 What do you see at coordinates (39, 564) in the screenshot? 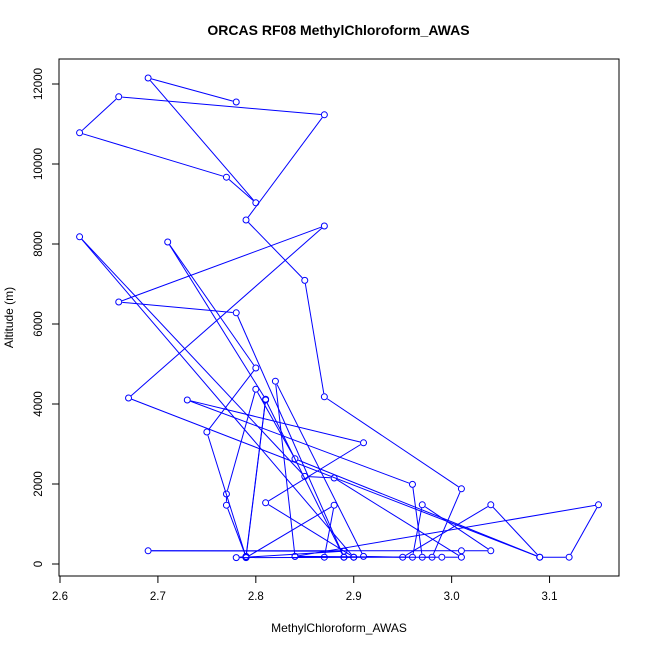
I see `y-tick-label: 0` at bounding box center [39, 564].